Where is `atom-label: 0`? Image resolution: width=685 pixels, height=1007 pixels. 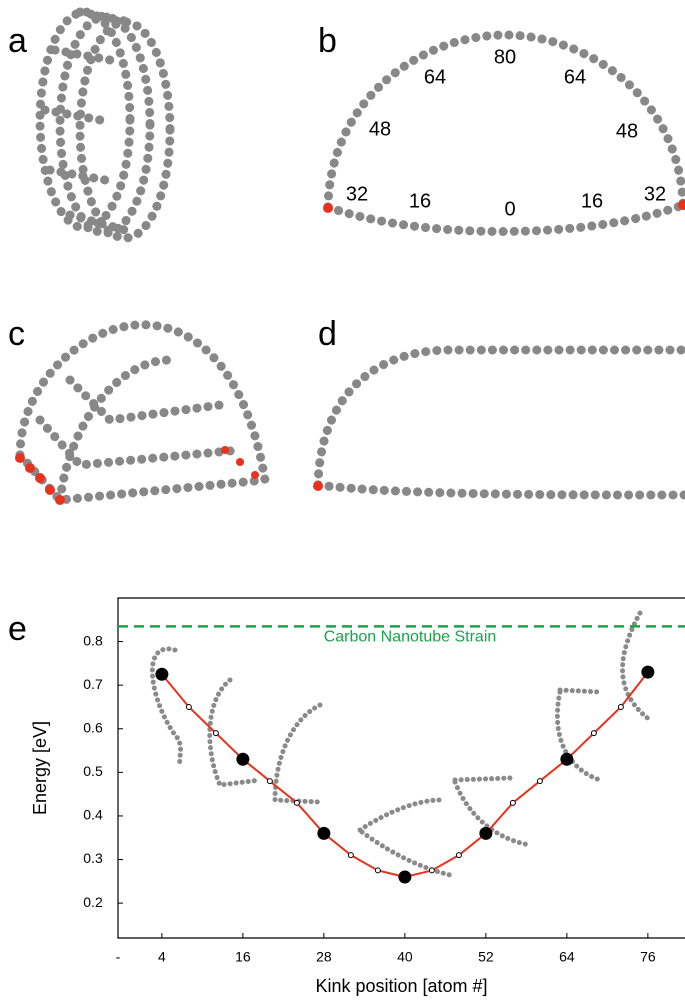
atom-label: 0 is located at coordinates (509, 209).